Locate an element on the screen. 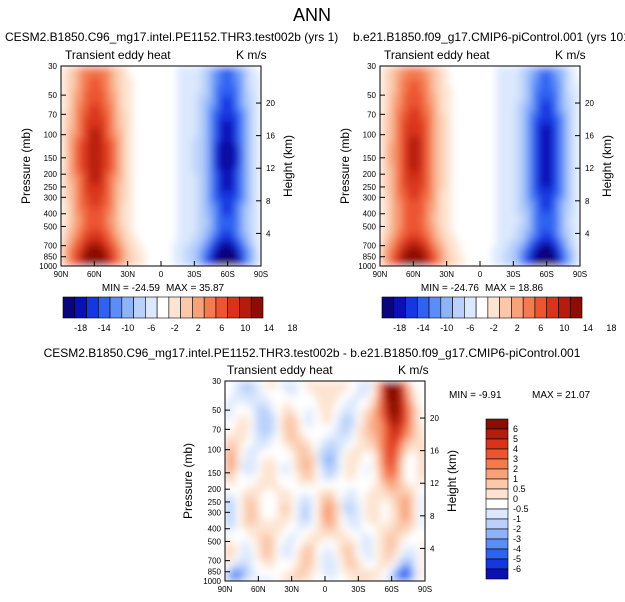 This screenshot has width=625, height=602. max-label: MAX = 21.07 is located at coordinates (561, 395).